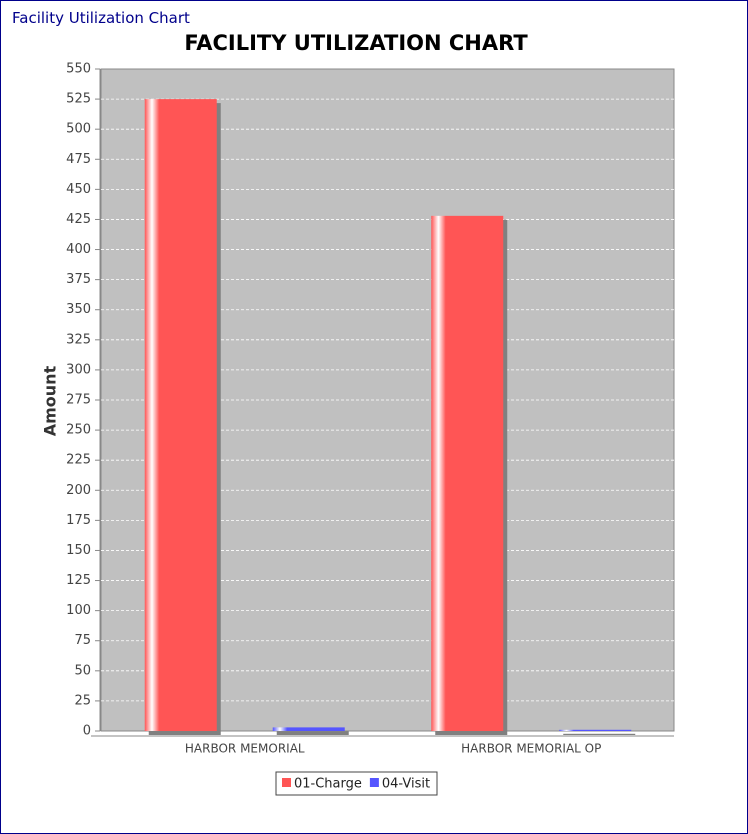  I want to click on y-tick-label: 400, so click(78, 249).